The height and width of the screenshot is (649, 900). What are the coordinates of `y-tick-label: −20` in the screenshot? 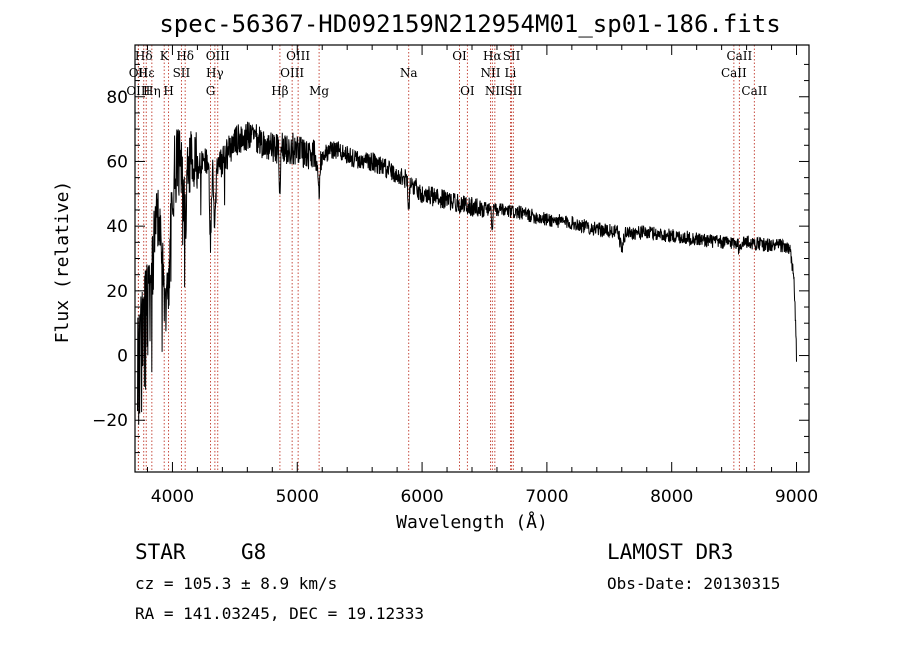 It's located at (110, 421).